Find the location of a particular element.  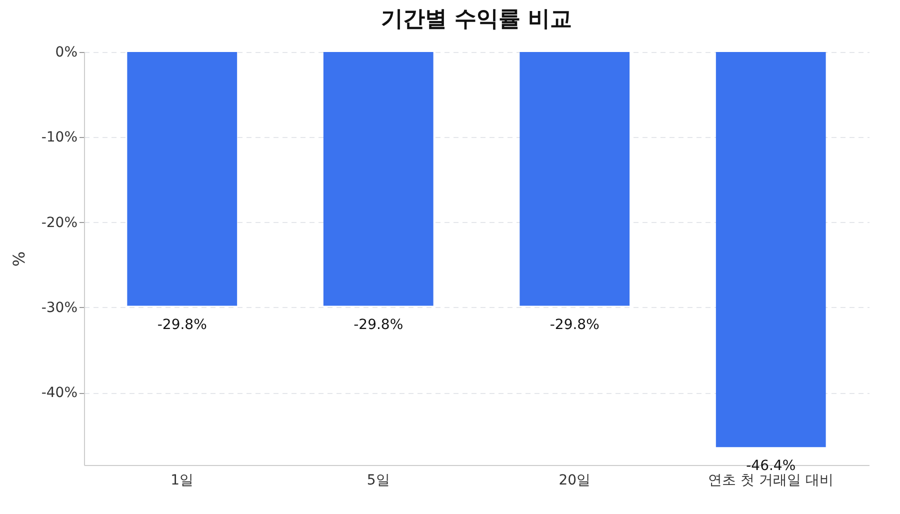

y-axis-title: % is located at coordinates (18, 259).